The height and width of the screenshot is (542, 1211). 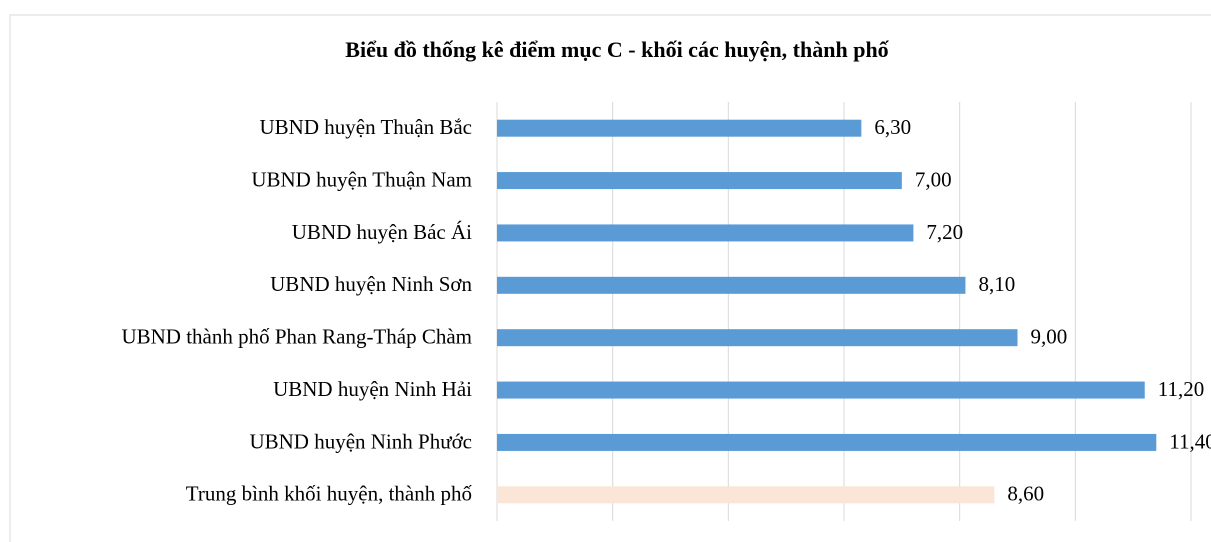 What do you see at coordinates (933, 179) in the screenshot?
I see `data-label: 7,00` at bounding box center [933, 179].